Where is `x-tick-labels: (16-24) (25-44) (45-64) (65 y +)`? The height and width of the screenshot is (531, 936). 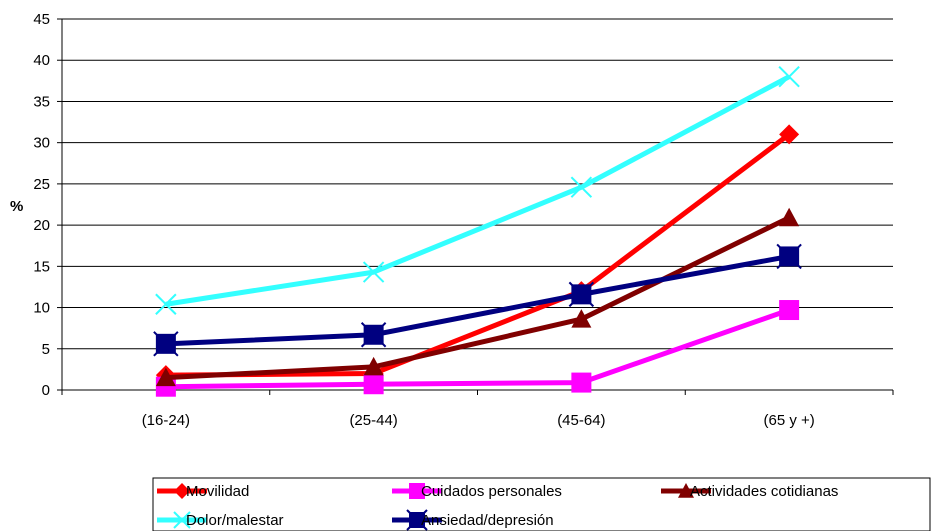 x-tick-labels: (16-24) (25-44) (45-64) (65 y +) is located at coordinates (478, 420).